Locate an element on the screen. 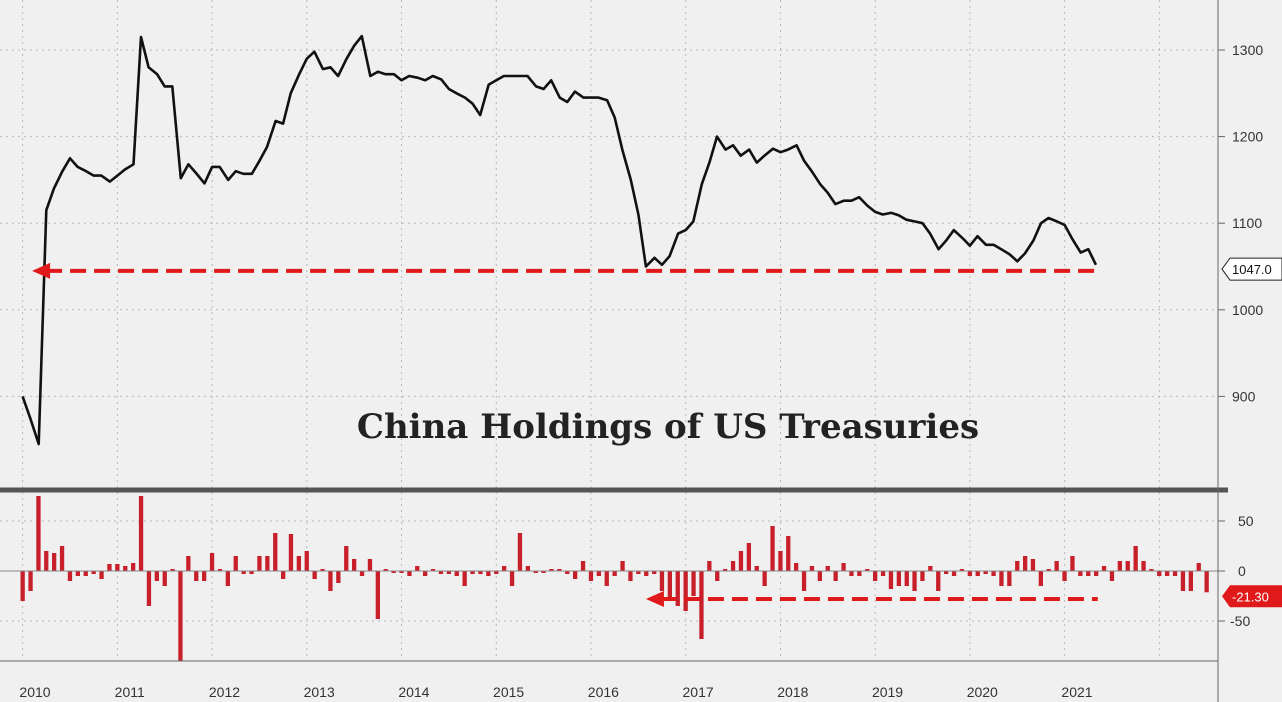  last-value-labels: 1047.0 -21.30 is located at coordinates (1251, 432).